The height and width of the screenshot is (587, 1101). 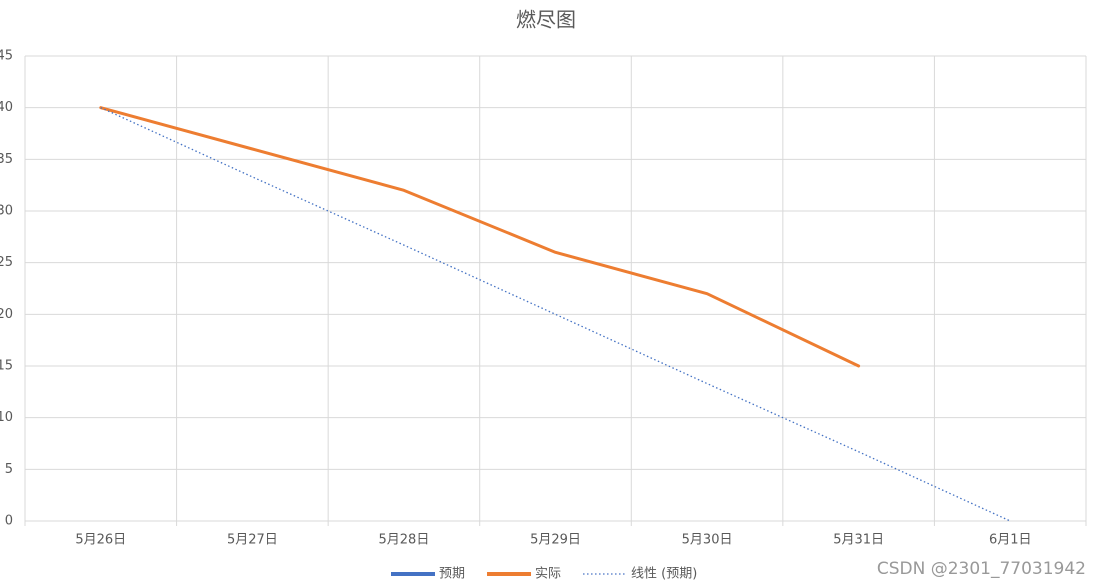 I want to click on x-tick-label: 5月31日, so click(x=858, y=540).